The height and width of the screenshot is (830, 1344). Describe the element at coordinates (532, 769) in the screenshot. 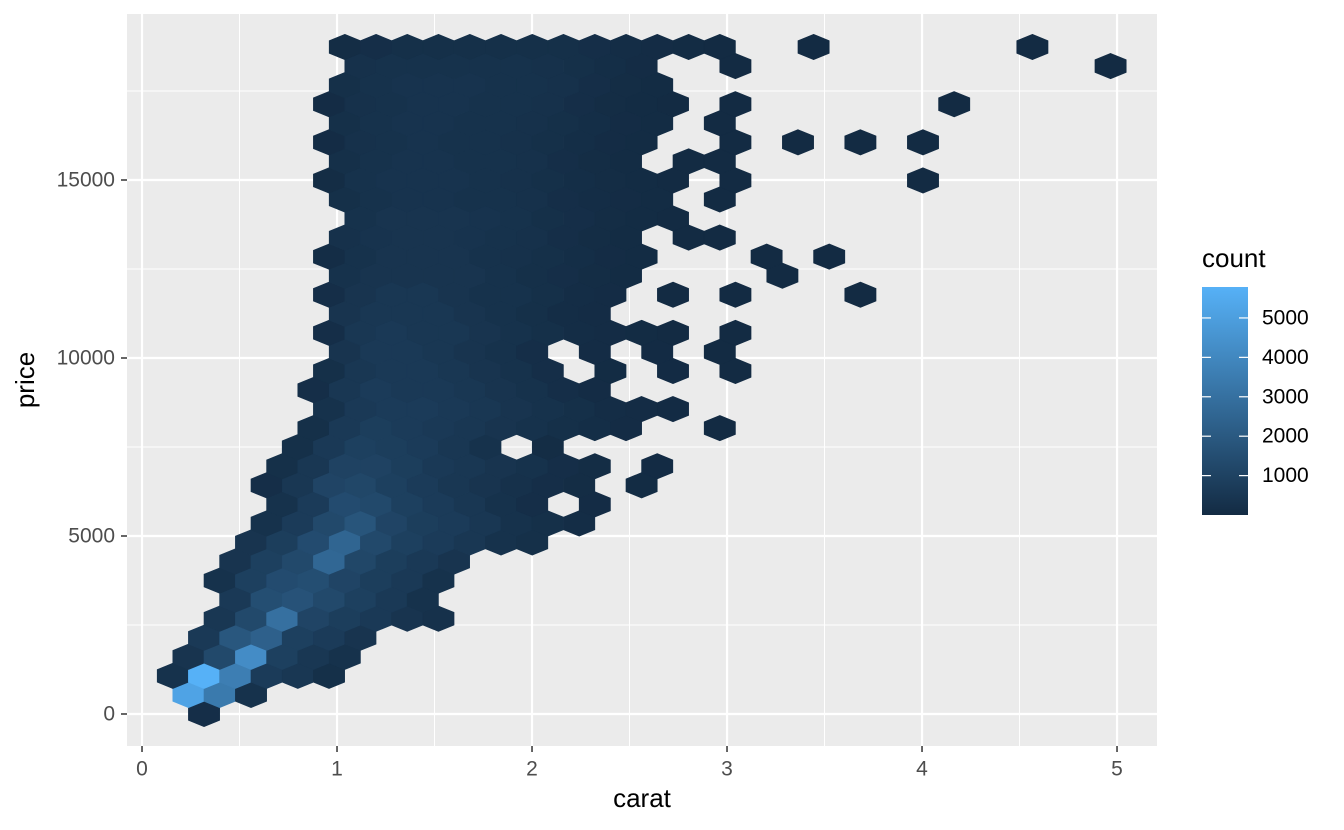

I see `x-tick-label: 2` at that location.